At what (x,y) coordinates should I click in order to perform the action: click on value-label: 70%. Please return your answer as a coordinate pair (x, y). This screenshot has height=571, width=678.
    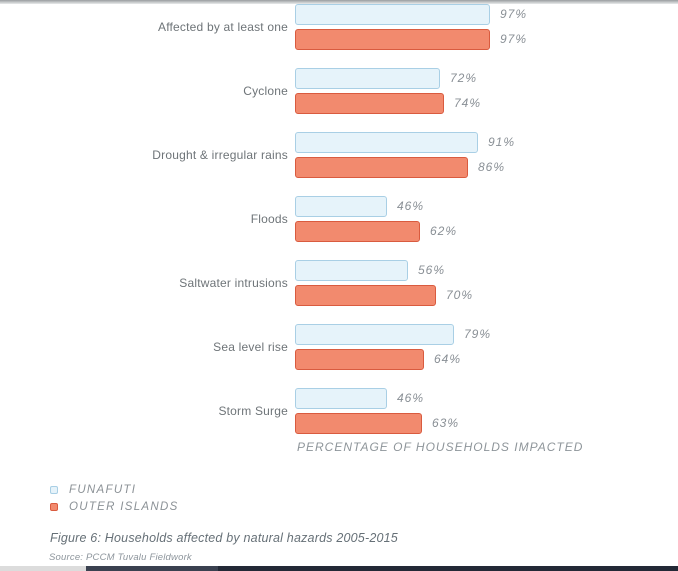
    Looking at the image, I should click on (460, 295).